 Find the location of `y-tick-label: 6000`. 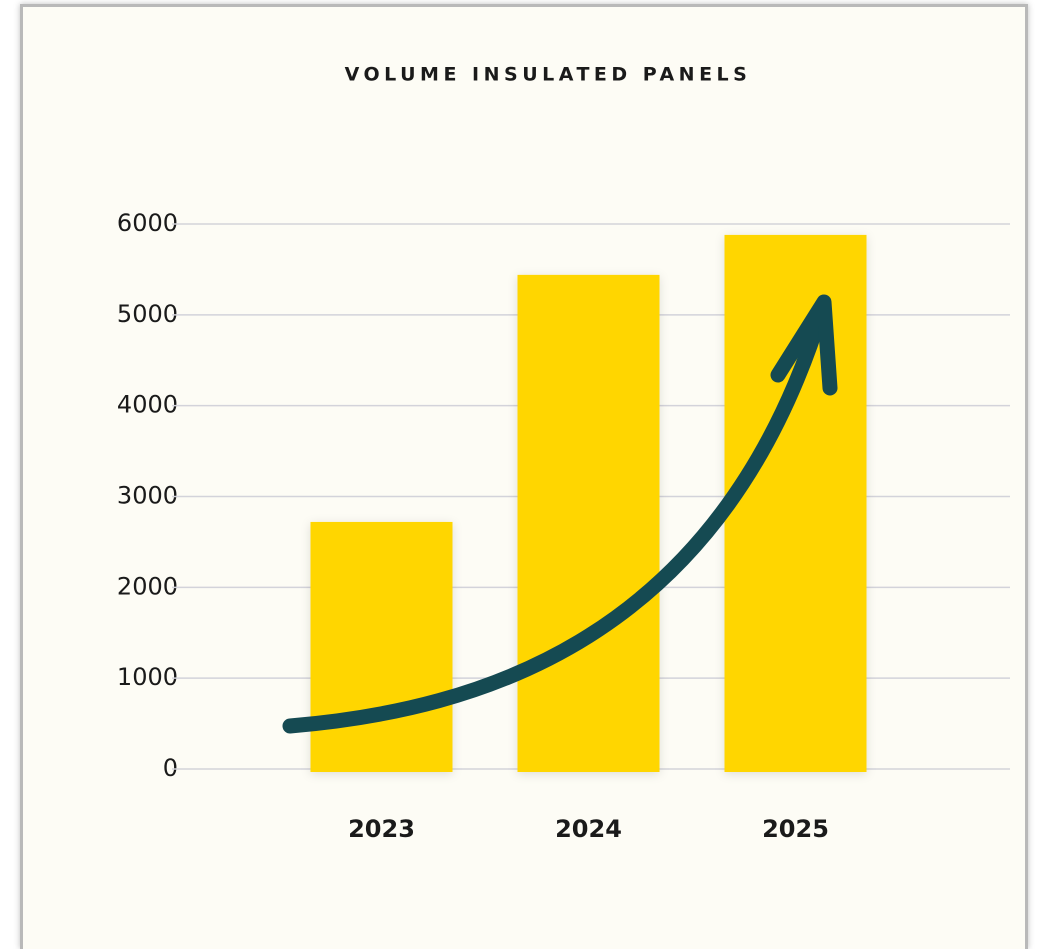

y-tick-label: 6000 is located at coordinates (147, 223).